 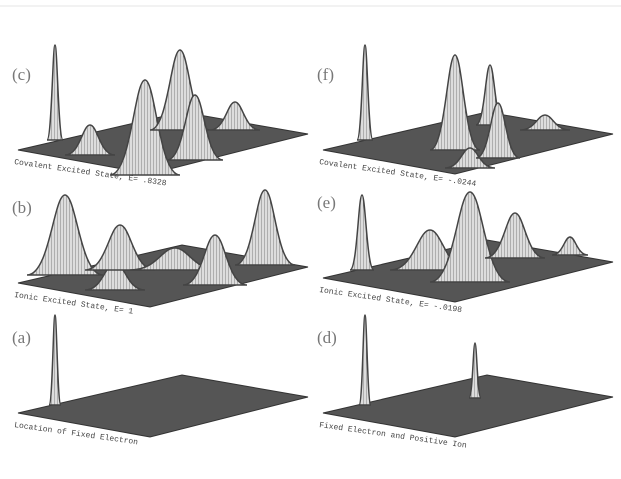 I want to click on panel: (b)Ionic Excited State, E= 1, so click(x=160, y=253).